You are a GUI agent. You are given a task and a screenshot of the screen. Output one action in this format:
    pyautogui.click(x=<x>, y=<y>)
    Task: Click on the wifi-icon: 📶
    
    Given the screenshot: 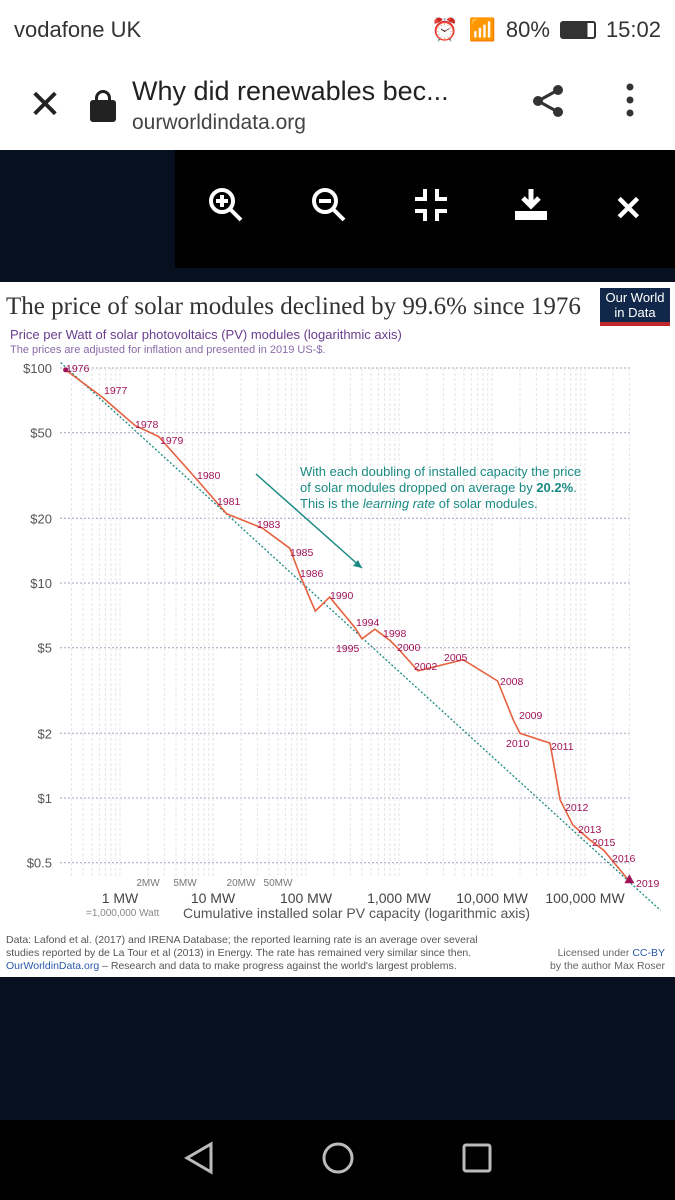 What is the action you would take?
    pyautogui.click(x=482, y=29)
    